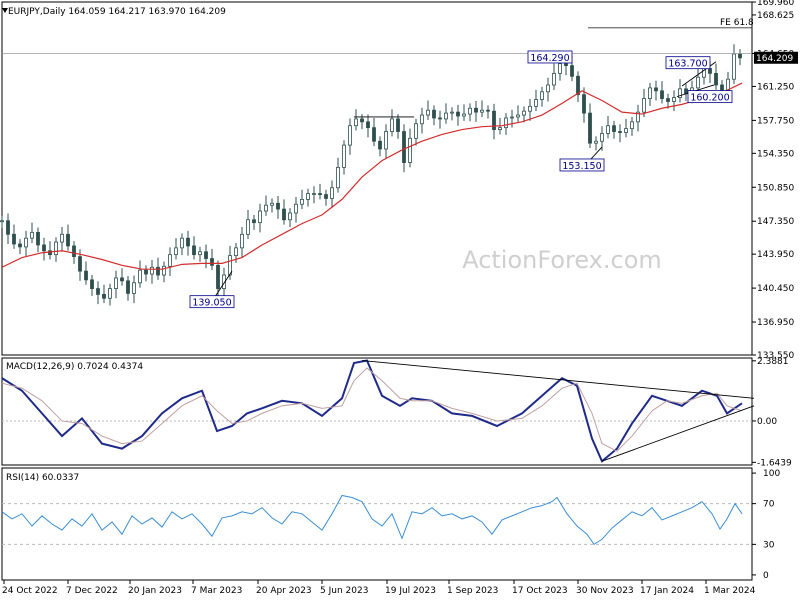  I want to click on rsi-line, so click(372, 520).